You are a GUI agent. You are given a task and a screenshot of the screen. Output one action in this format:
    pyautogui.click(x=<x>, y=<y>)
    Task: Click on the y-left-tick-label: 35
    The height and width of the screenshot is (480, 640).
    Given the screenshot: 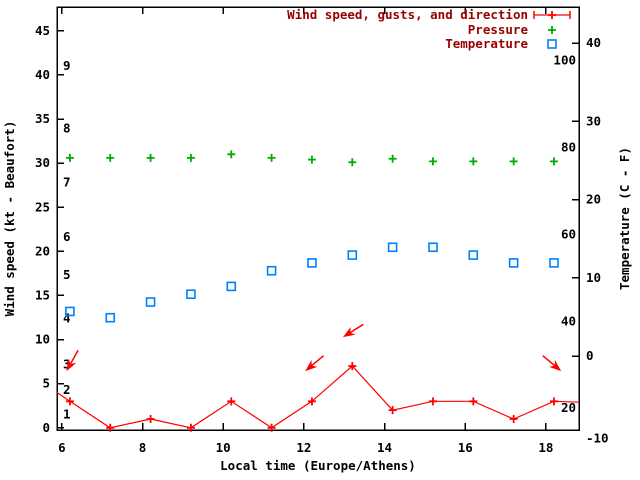 What is the action you would take?
    pyautogui.click(x=42, y=118)
    